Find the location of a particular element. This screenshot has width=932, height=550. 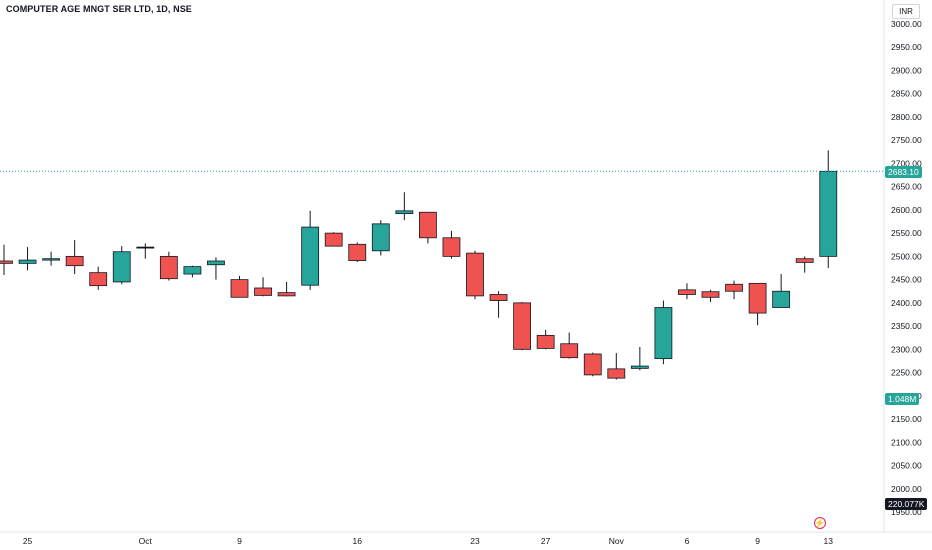

time-tick-label: Oct is located at coordinates (146, 541).